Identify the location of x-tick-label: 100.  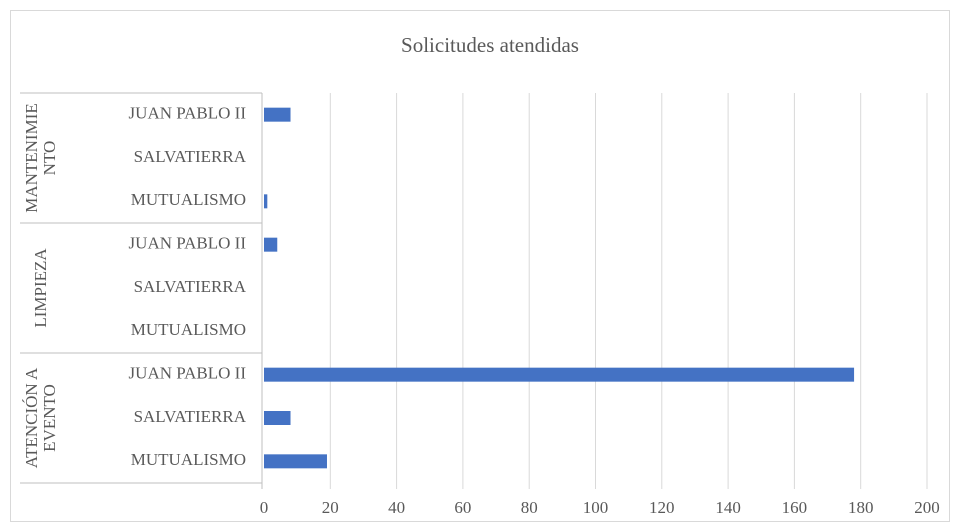
(596, 507).